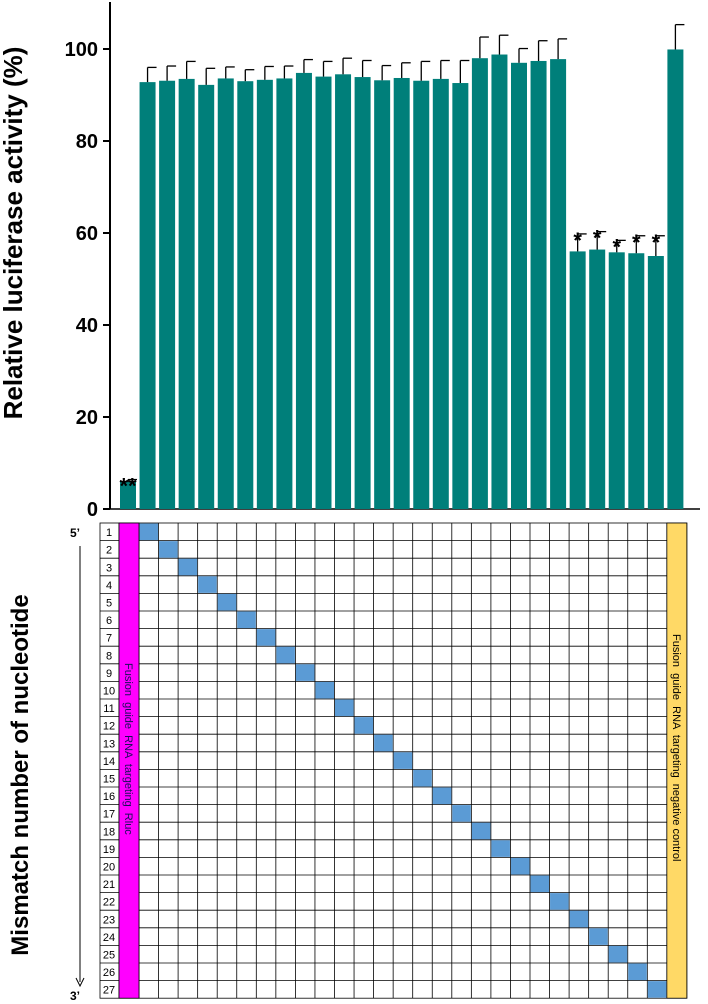 Image resolution: width=708 pixels, height=1004 pixels. I want to click on row-number: 12, so click(109, 727).